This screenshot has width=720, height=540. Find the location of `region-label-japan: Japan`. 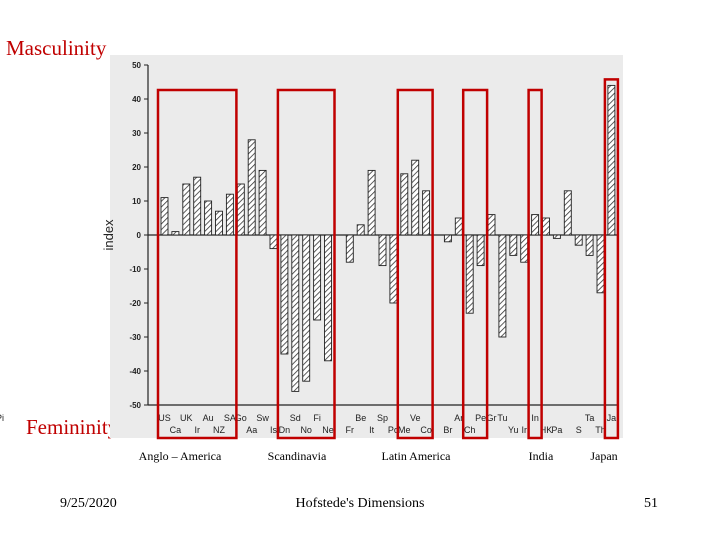

region-label-japan: Japan is located at coordinates (604, 456).